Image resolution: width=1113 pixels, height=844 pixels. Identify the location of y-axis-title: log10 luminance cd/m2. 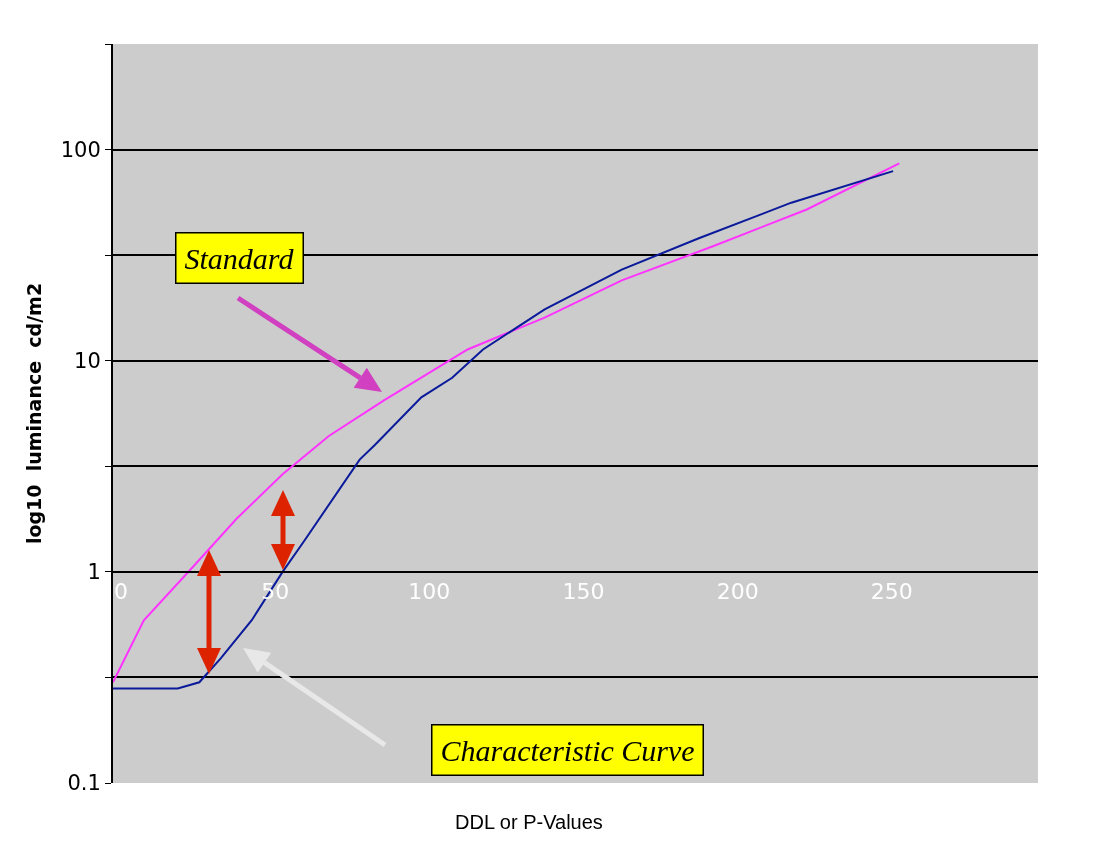
(34, 413).